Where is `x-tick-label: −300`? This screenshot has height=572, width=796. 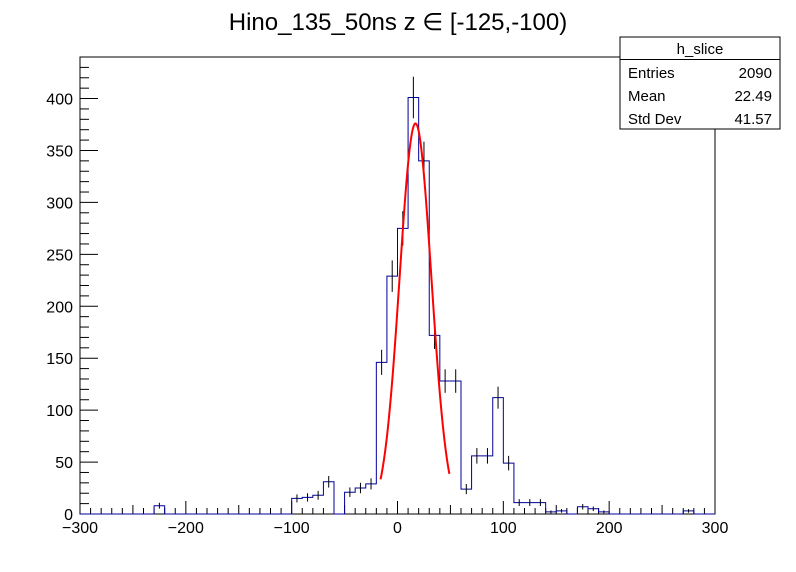 x-tick-label: −300 is located at coordinates (80, 528).